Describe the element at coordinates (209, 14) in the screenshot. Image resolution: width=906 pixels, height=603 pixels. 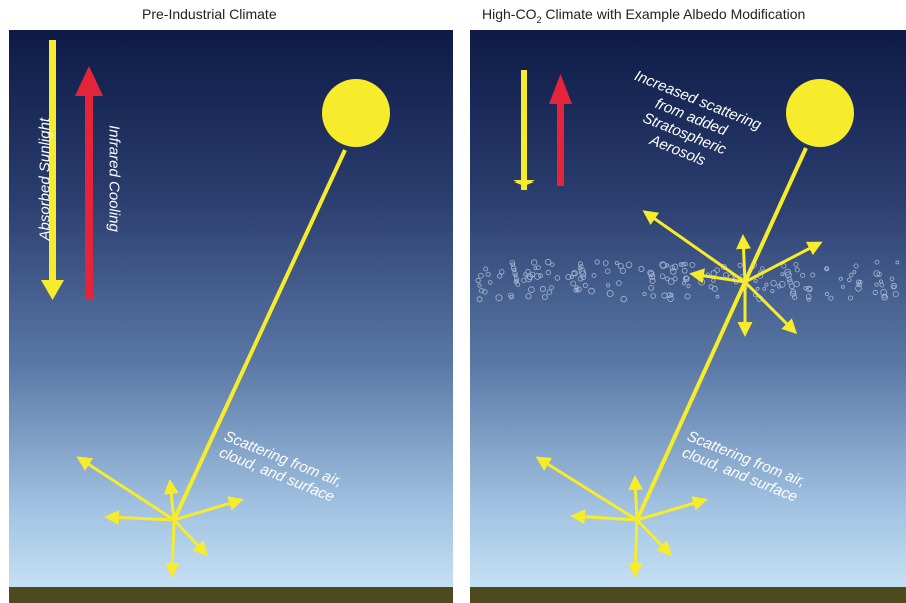
I see `left-panel-title: Pre-Industrial Climate` at that location.